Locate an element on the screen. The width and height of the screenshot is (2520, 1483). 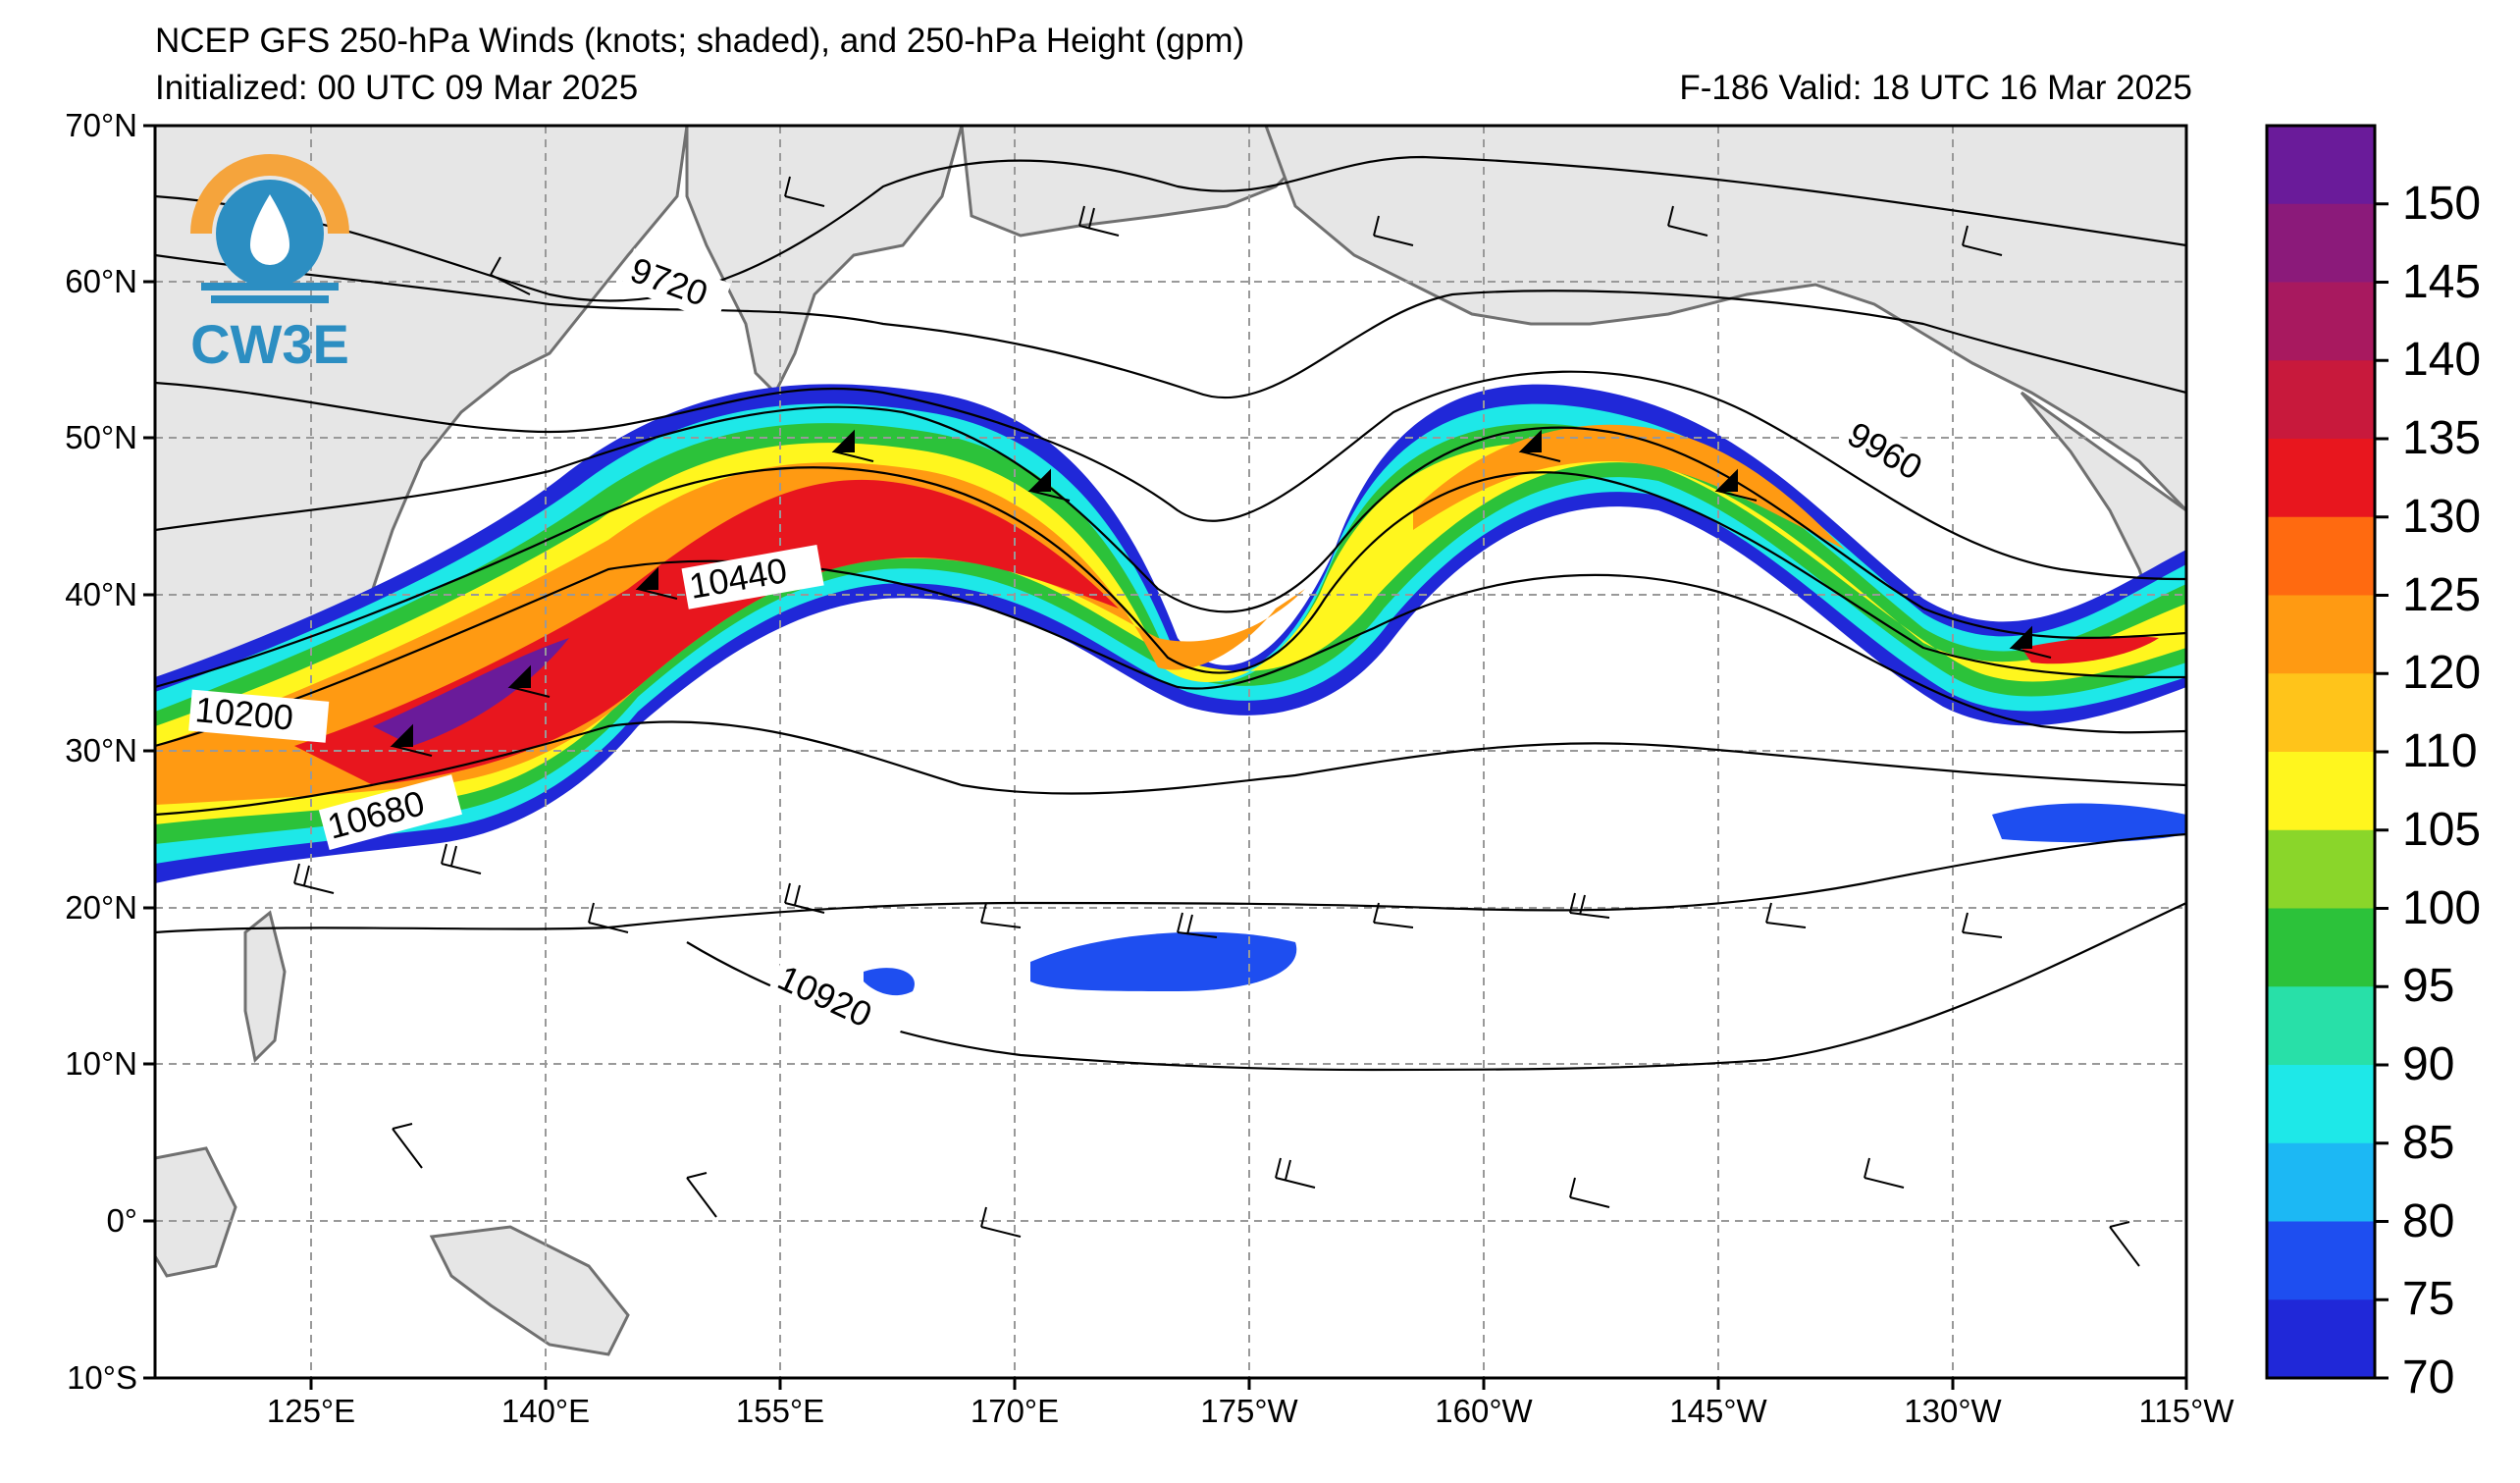
jet-core-purple is located at coordinates (471, 692).